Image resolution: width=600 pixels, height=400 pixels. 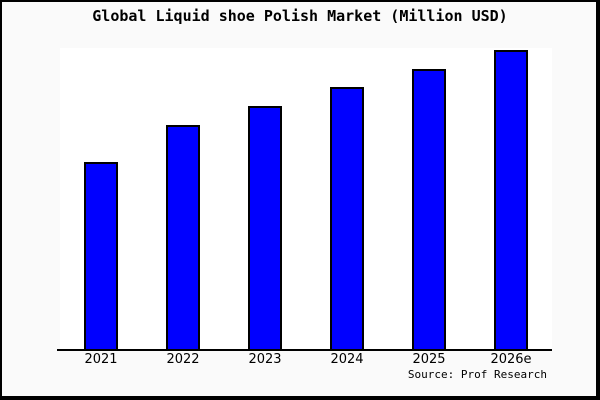 What do you see at coordinates (306, 359) in the screenshot?
I see `x-axis-labels: 2021 2022 2023 2024 2025 2026e` at bounding box center [306, 359].